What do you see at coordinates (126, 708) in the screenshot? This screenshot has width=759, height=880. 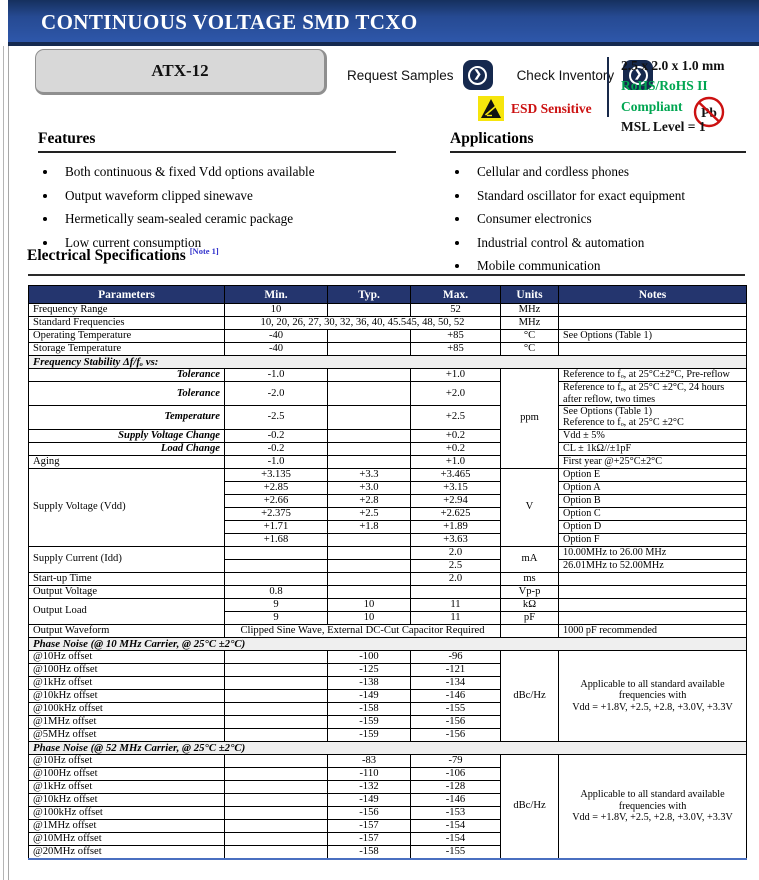 I see `spec-cell: @100kHz offset` at bounding box center [126, 708].